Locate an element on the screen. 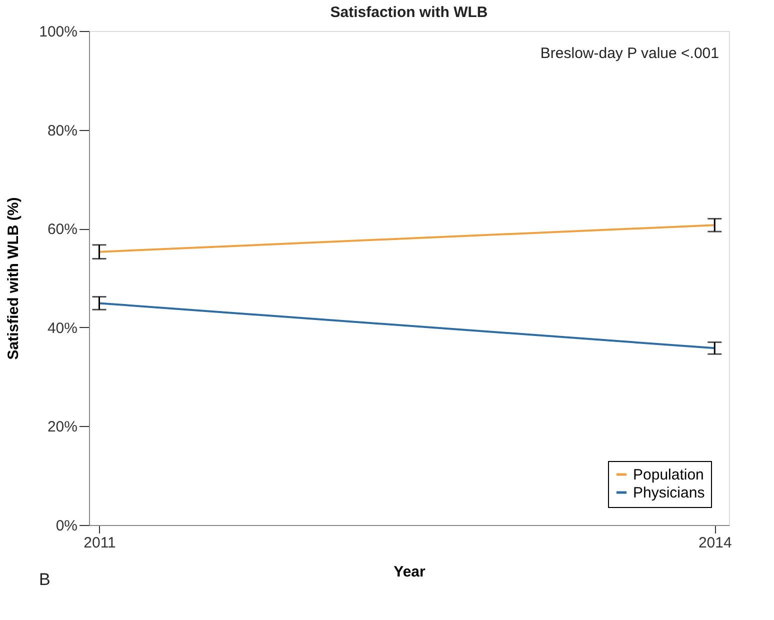 This screenshot has width=774, height=620. x-tick-label: 2014 is located at coordinates (715, 543).